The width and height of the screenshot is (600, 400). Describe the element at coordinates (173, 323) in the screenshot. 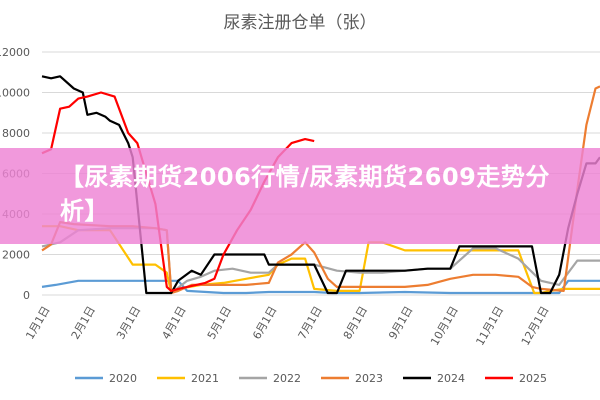

I see `x-tick-label: 4月1日` at that location.